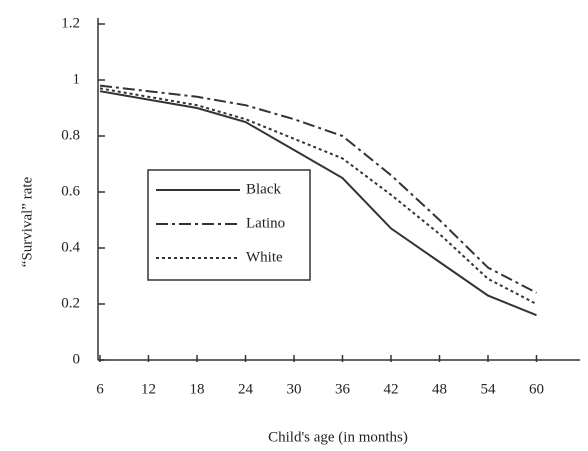 Image resolution: width=588 pixels, height=451 pixels. I want to click on x-tick-label: 54, so click(489, 389).